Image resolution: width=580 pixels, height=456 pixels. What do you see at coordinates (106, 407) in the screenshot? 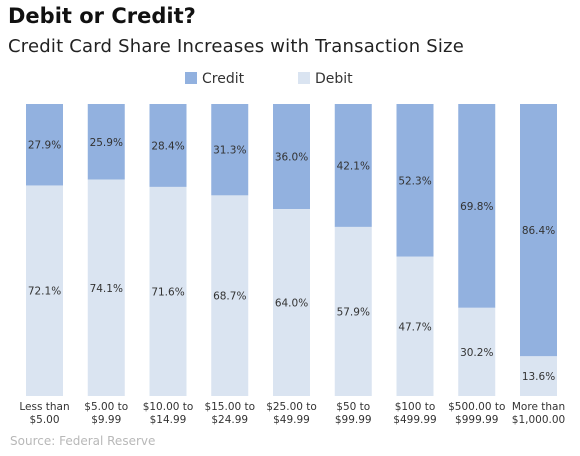
I see `x-tick-label: $5.00 to` at bounding box center [106, 407].